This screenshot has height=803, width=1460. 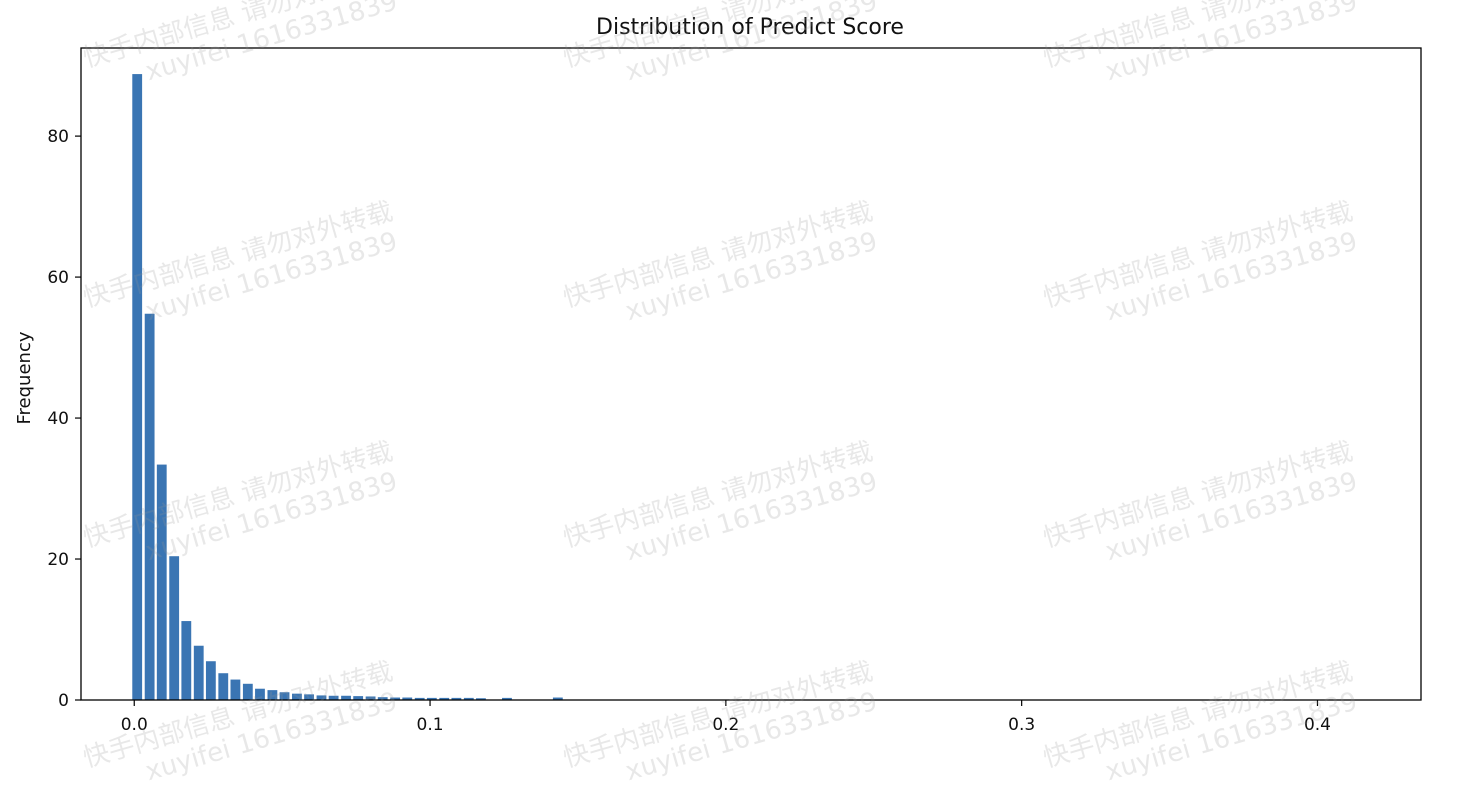 What do you see at coordinates (58, 137) in the screenshot?
I see `y-tick-label: 80` at bounding box center [58, 137].